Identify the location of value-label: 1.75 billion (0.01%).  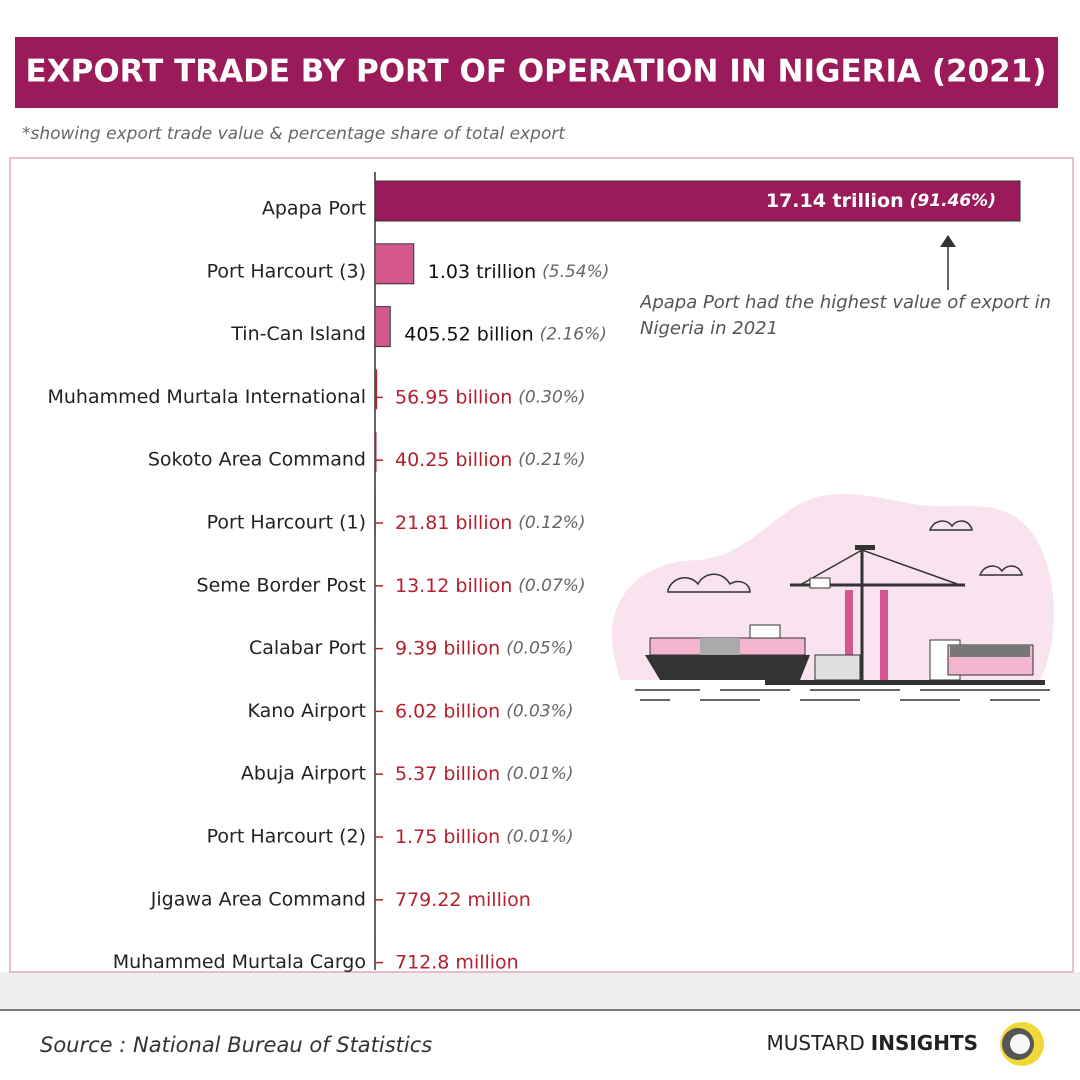
(484, 837).